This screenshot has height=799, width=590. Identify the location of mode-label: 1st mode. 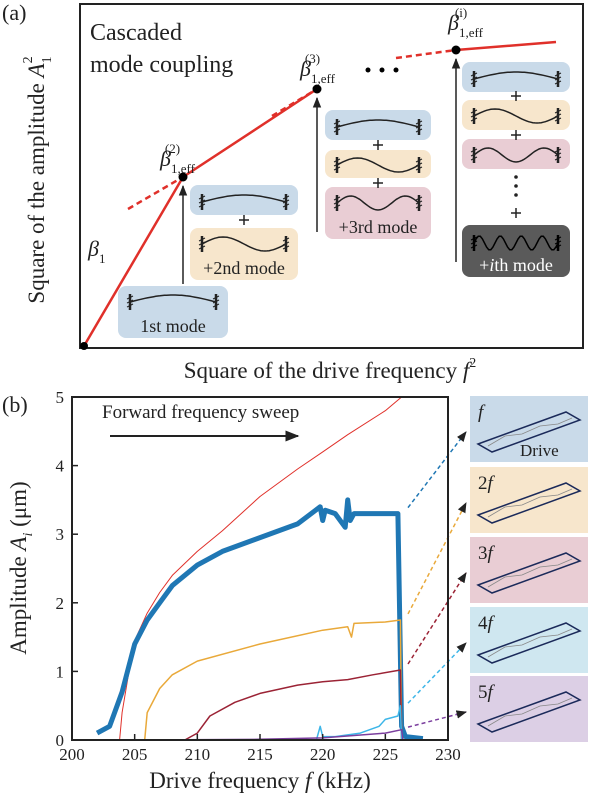
(173, 326).